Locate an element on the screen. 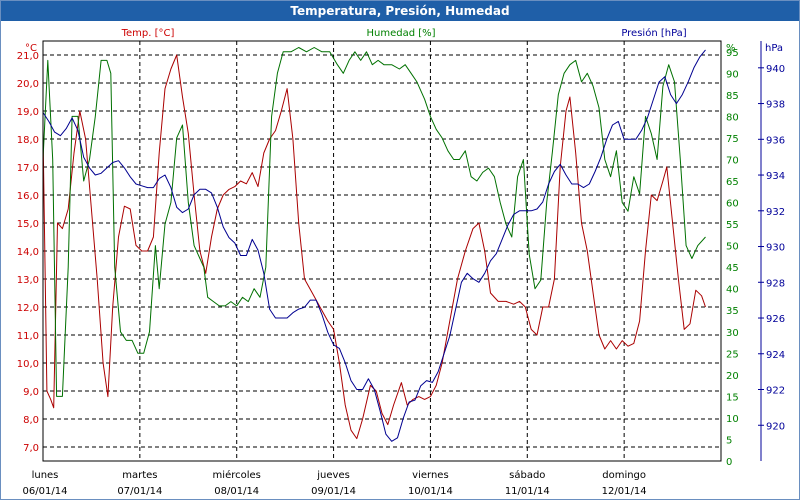 The height and width of the screenshot is (500, 800). pressure-tick-label: 928 is located at coordinates (775, 283).